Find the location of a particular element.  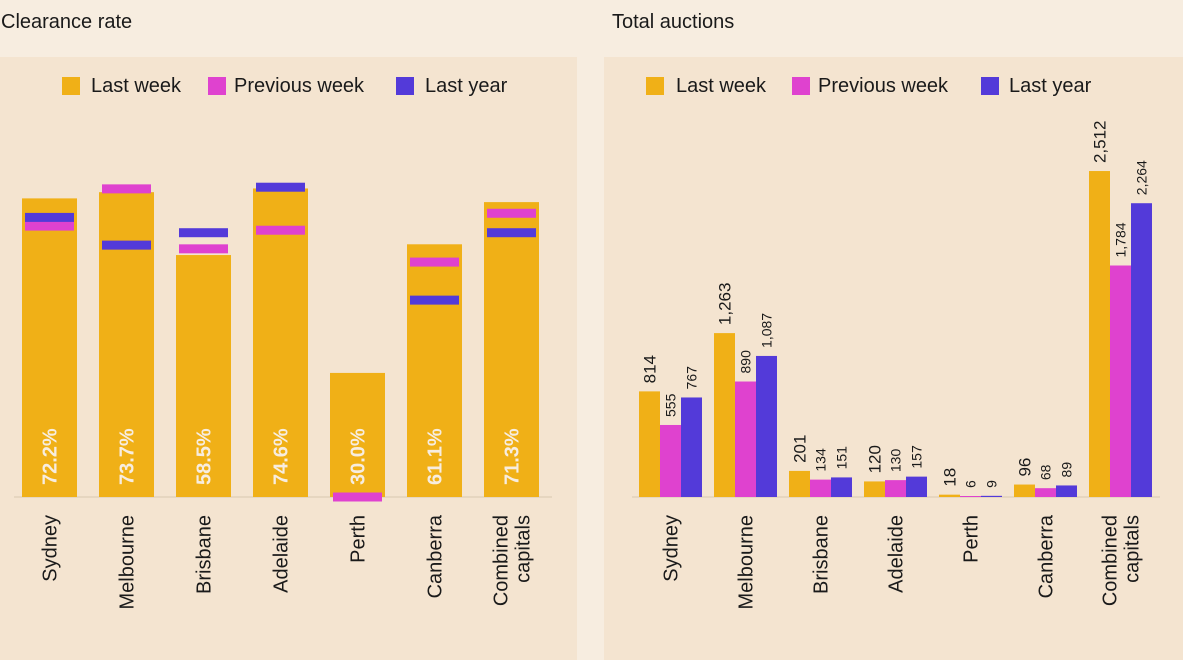

value-label-previous-week-melbourne: 890 is located at coordinates (746, 362).